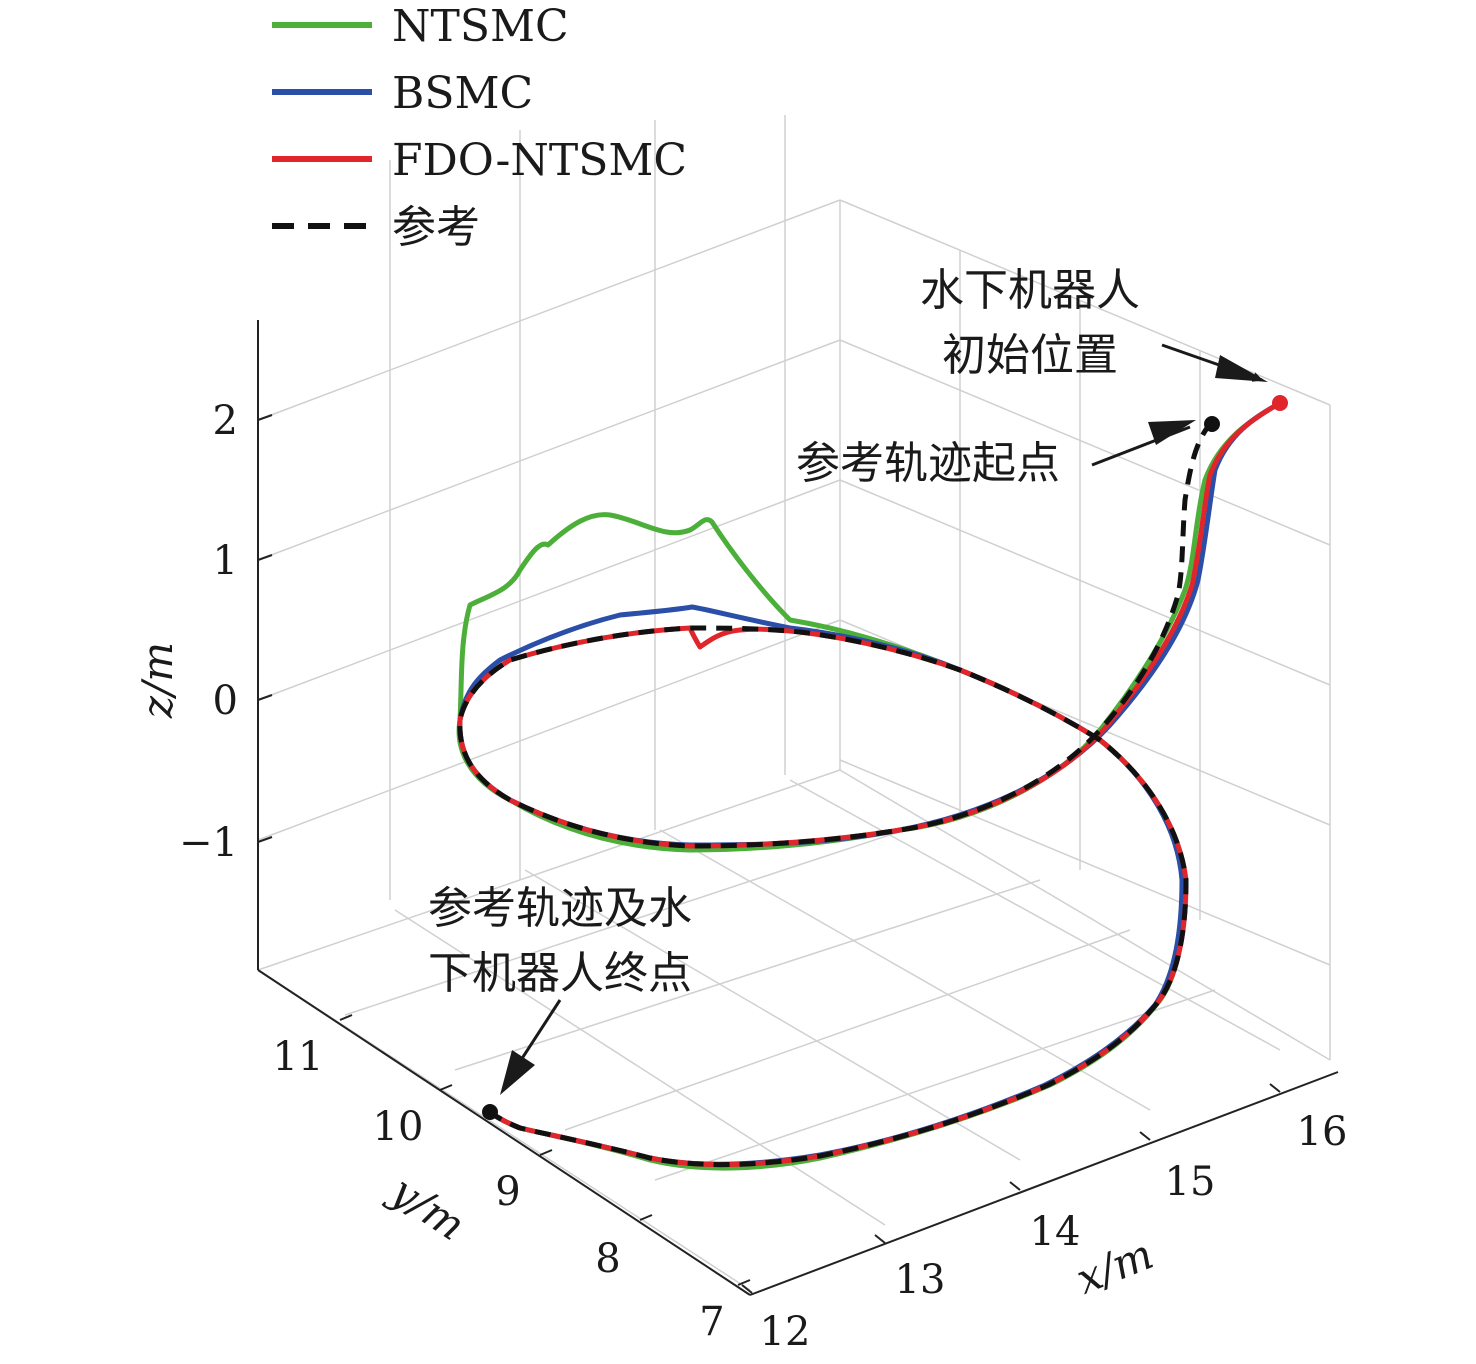  What do you see at coordinates (225, 561) in the screenshot?
I see `z-tick-label: 1` at bounding box center [225, 561].